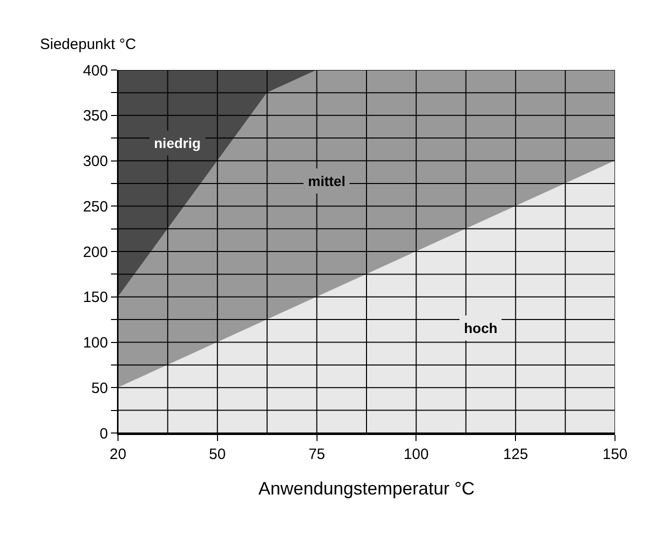 This screenshot has width=645, height=533. What do you see at coordinates (95, 161) in the screenshot?
I see `y-tick-label: 300` at bounding box center [95, 161].